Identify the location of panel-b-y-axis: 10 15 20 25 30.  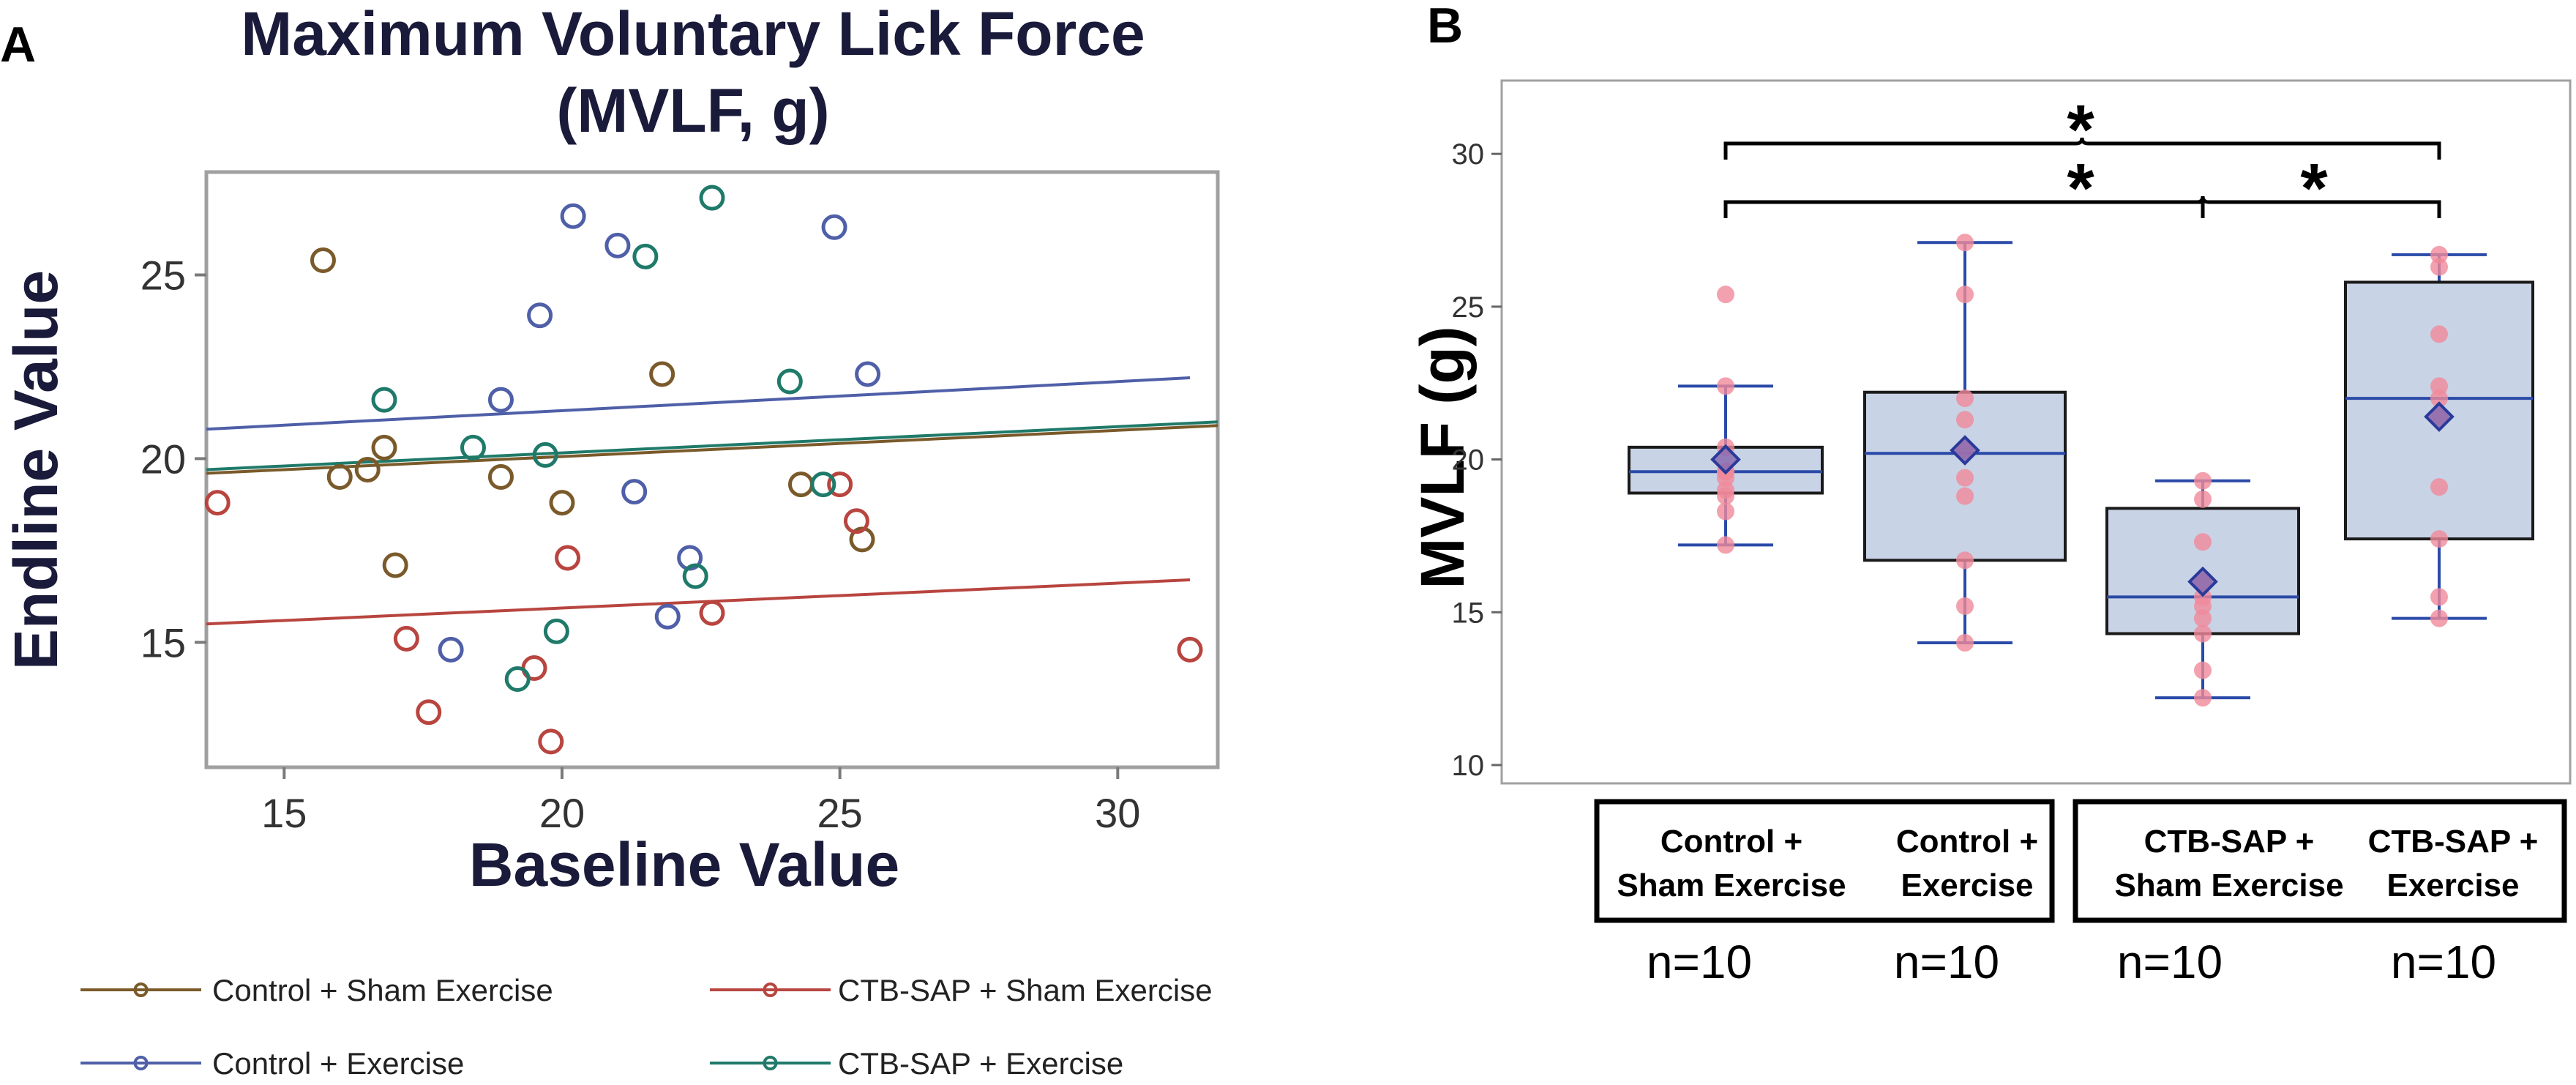
(1477, 460).